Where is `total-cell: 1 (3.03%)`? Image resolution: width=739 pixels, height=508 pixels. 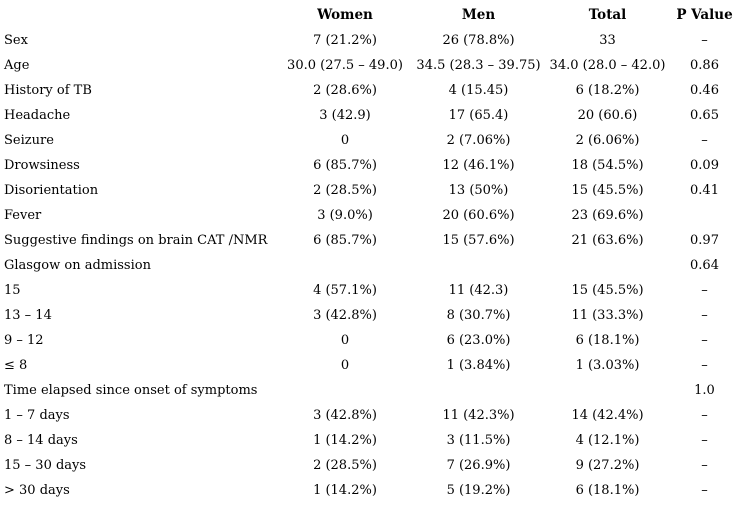
total-cell: 1 (3.03%) is located at coordinates (607, 365).